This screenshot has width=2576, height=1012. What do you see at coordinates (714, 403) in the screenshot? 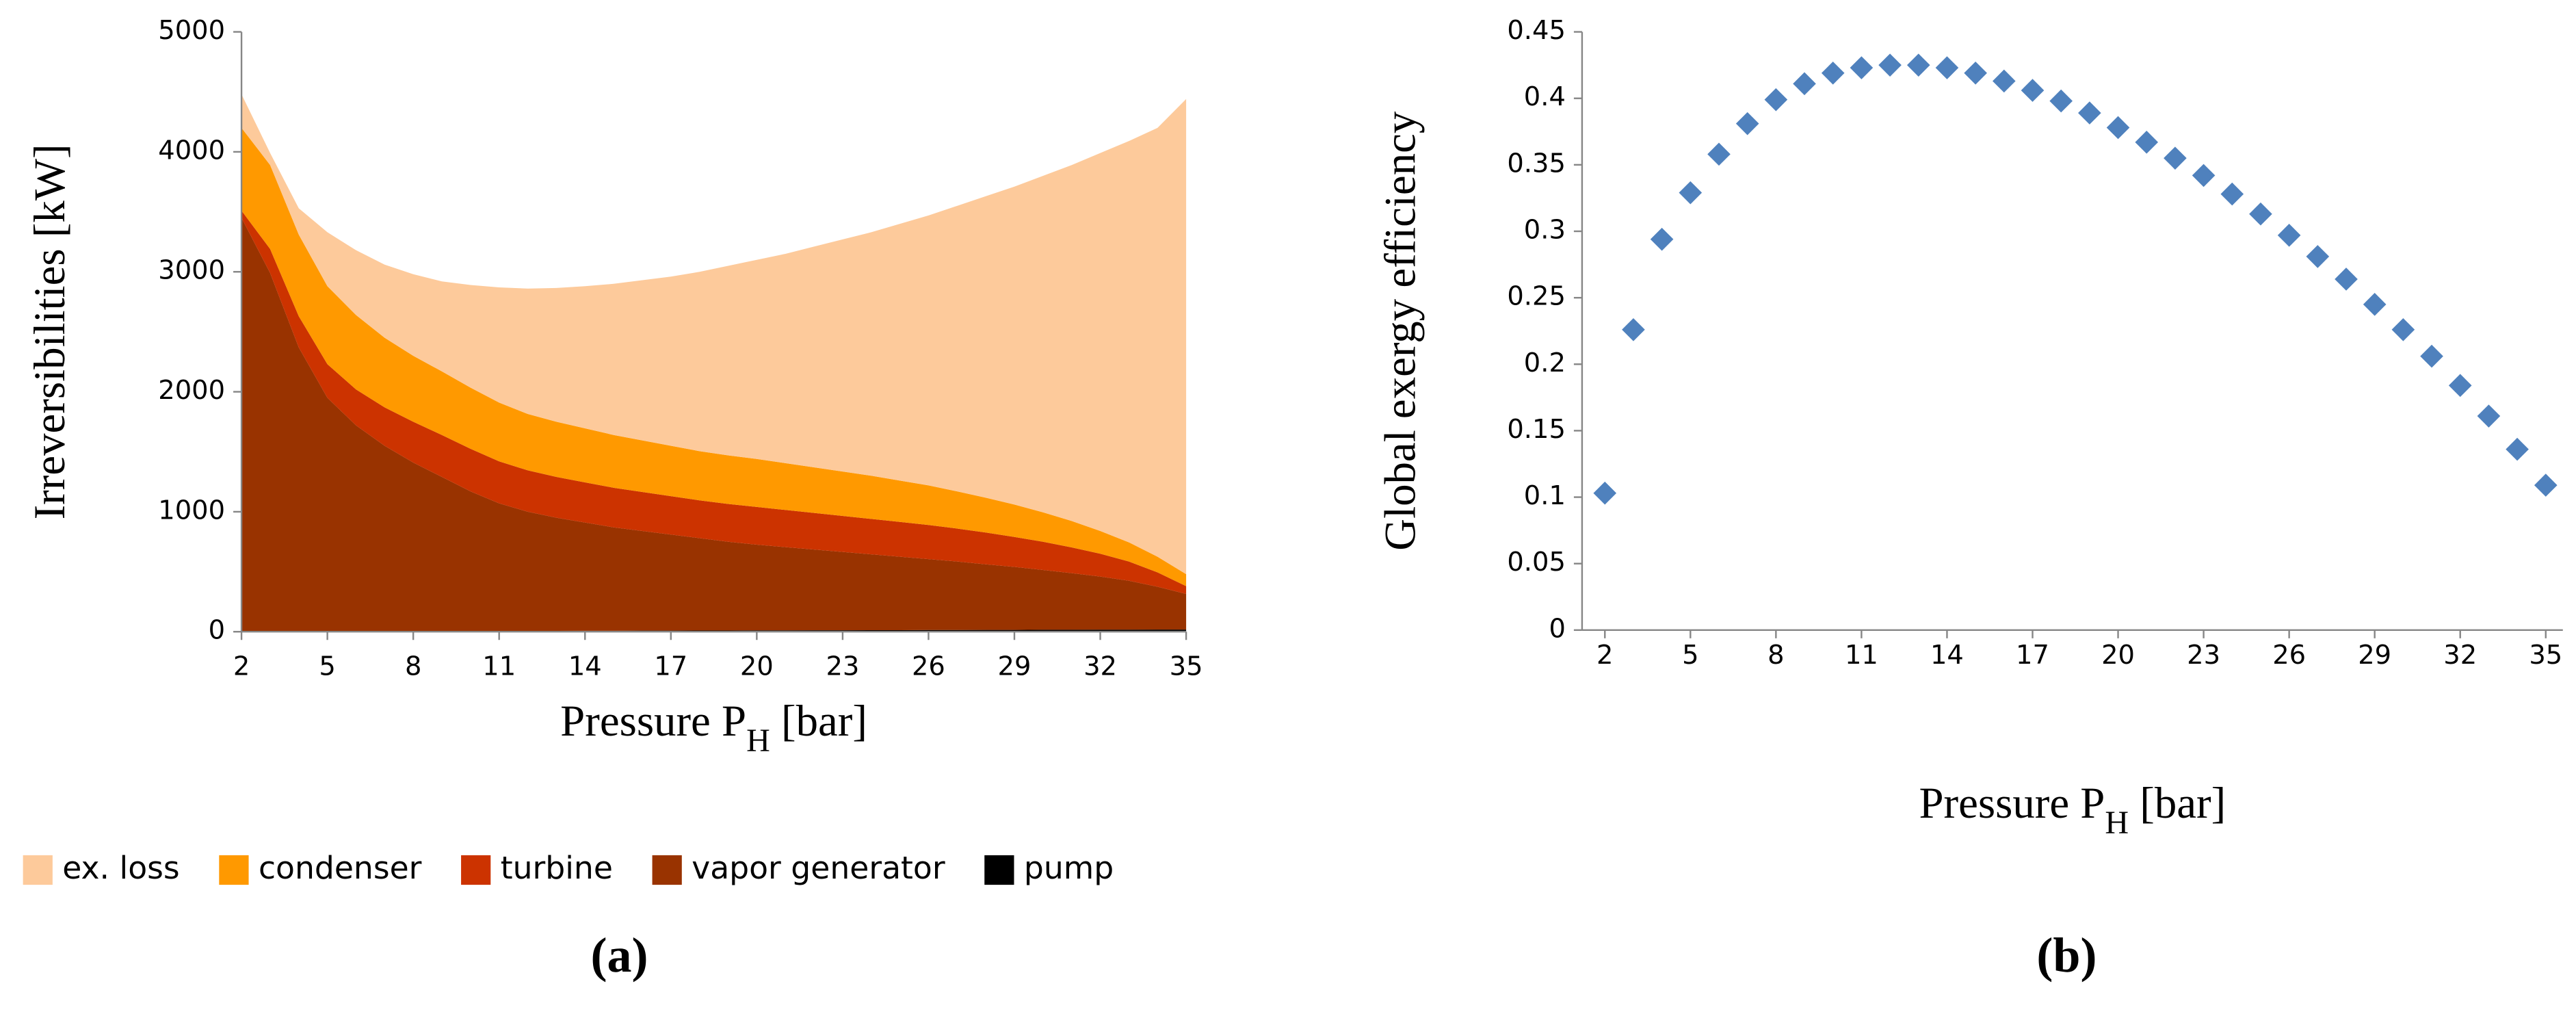
I see `area-series` at bounding box center [714, 403].